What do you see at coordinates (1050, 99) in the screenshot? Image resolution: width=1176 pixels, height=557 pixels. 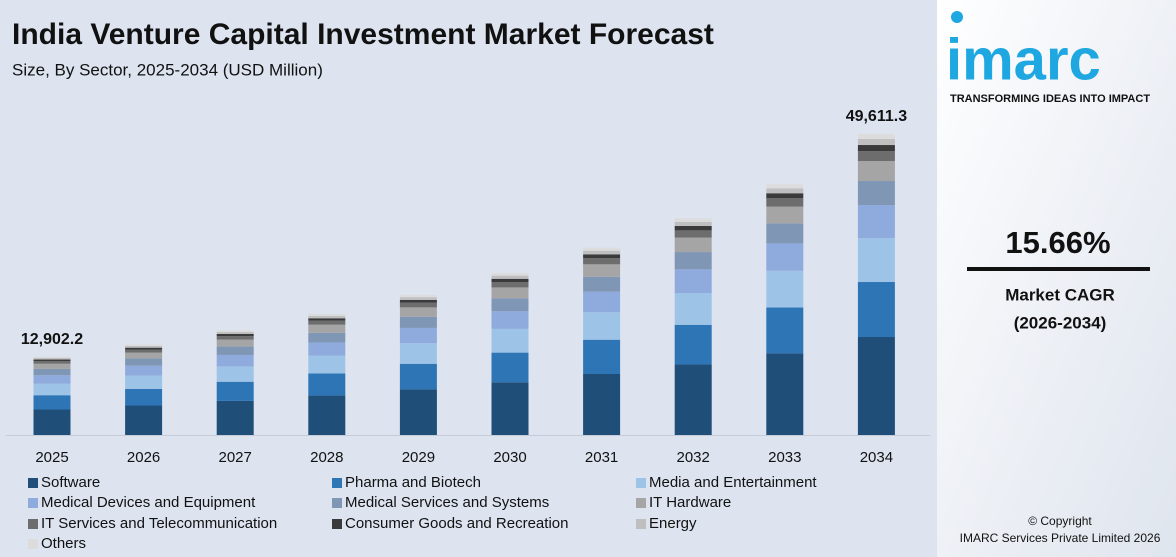 I see `tagline: TRANSFORMING IDEAS INTO IMPACT` at bounding box center [1050, 99].